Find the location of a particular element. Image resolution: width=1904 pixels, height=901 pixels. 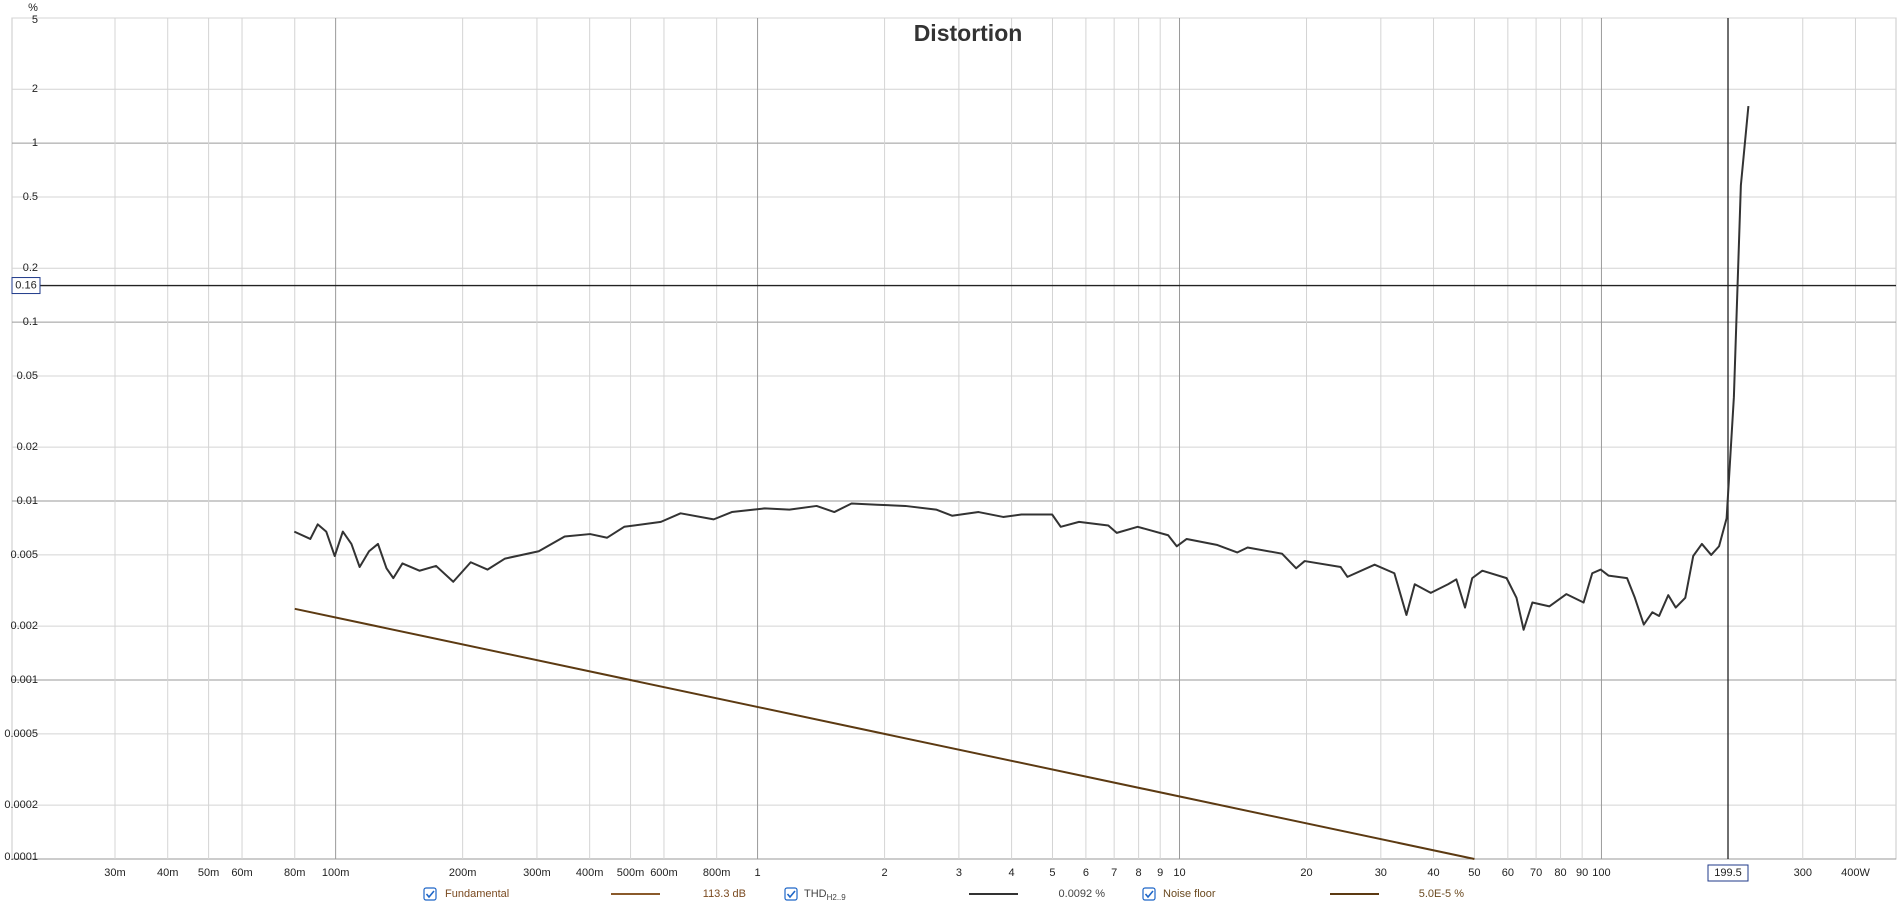

x-tick-label: 40 is located at coordinates (1433, 873).